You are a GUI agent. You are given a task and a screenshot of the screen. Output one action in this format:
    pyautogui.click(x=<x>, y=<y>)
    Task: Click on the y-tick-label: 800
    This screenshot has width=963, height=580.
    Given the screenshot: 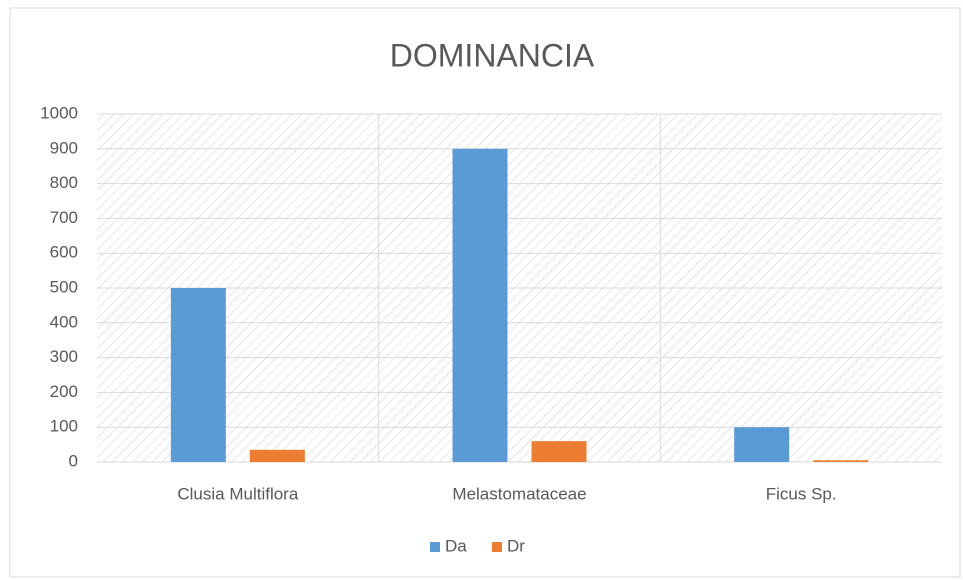 What is the action you would take?
    pyautogui.click(x=64, y=182)
    